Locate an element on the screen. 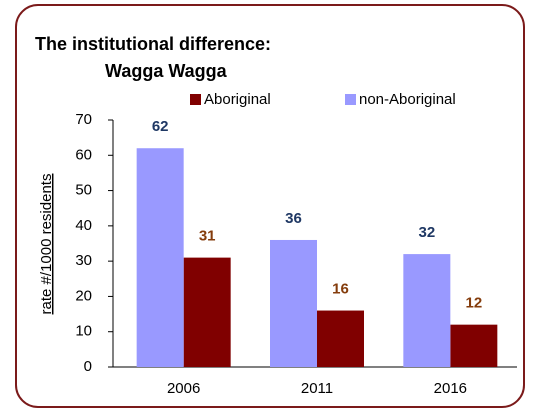 Image resolution: width=535 pixels, height=414 pixels. y-tick-label: 40 is located at coordinates (83, 225).